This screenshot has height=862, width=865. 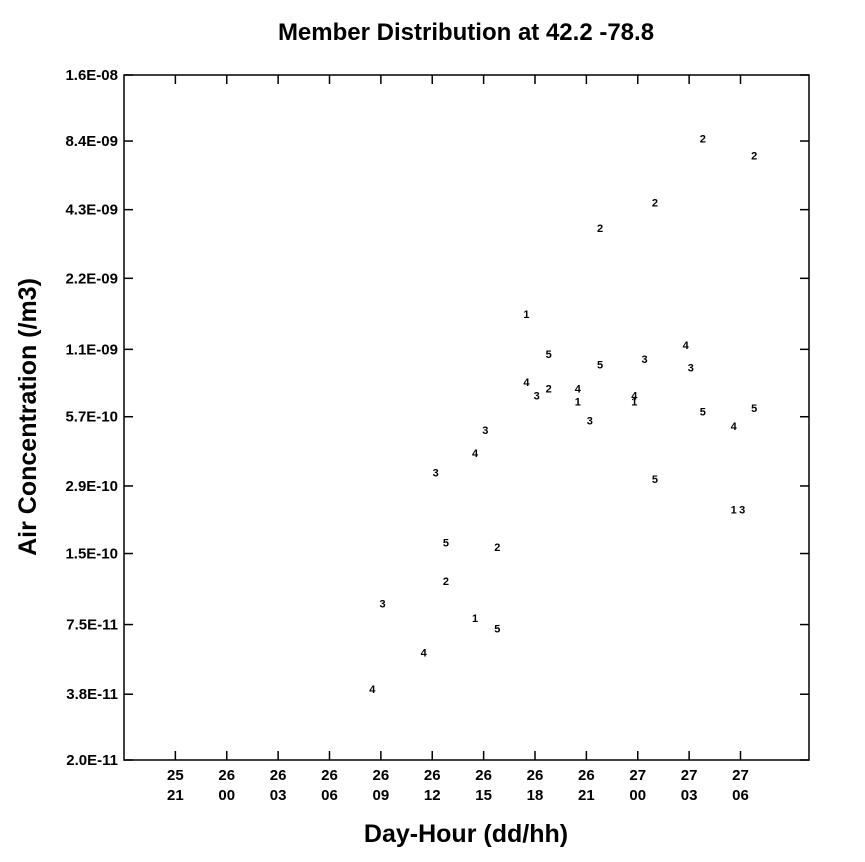 I want to click on y-tick-label: 1.1E-09, so click(x=91, y=349).